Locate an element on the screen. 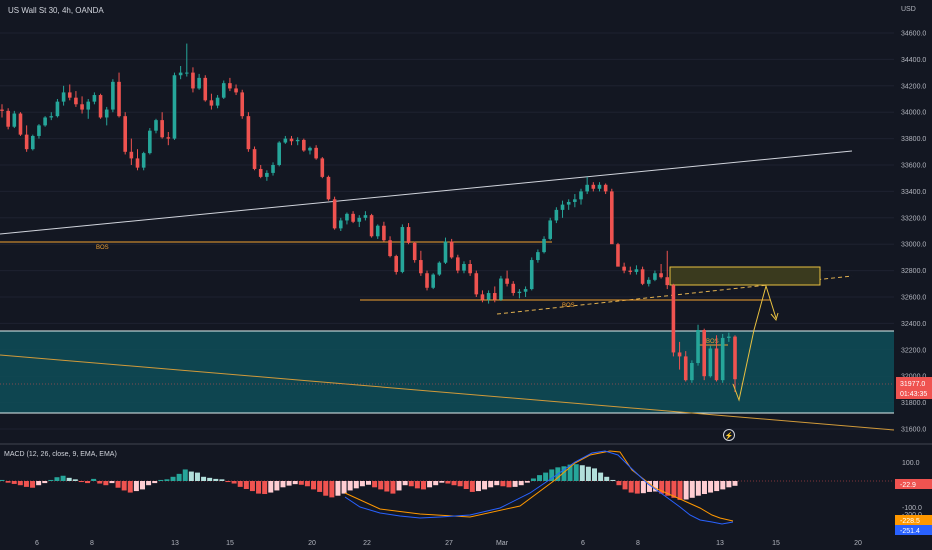  projection-arrow-head is located at coordinates (774, 317).